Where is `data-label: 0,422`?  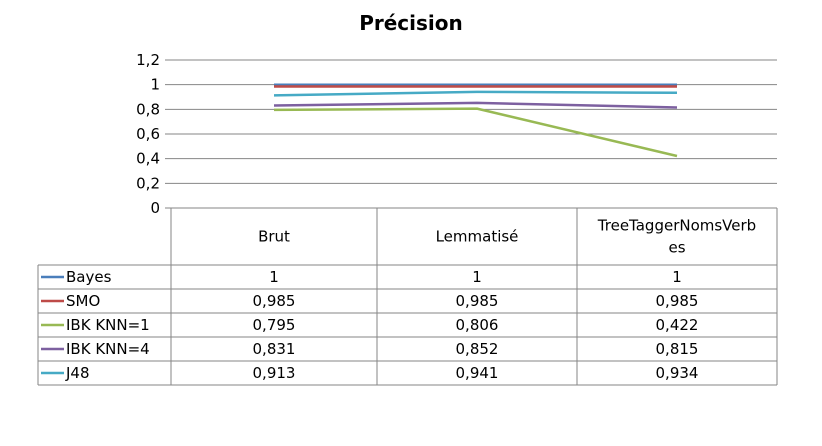 data-label: 0,422 is located at coordinates (677, 325).